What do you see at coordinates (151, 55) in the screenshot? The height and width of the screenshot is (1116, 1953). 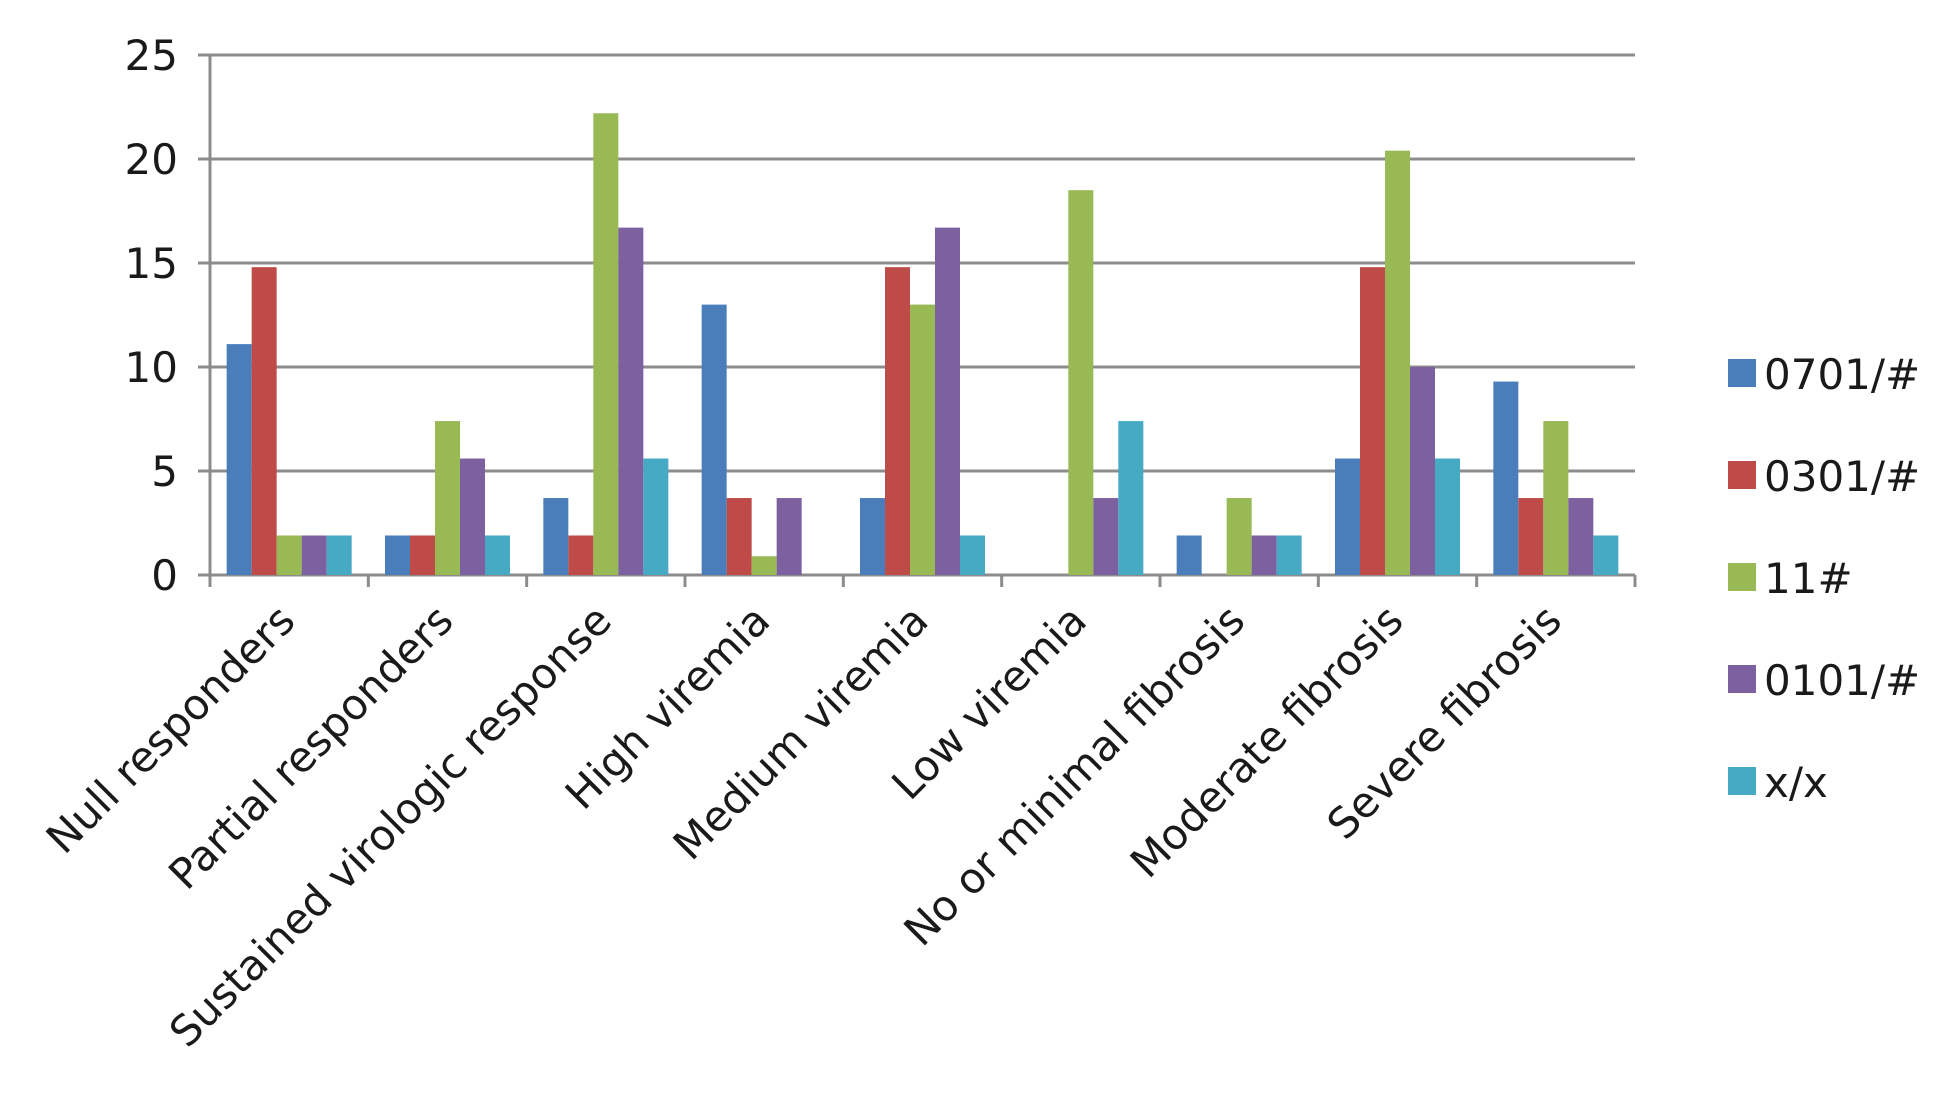 I see `y-tick-label: 25` at bounding box center [151, 55].